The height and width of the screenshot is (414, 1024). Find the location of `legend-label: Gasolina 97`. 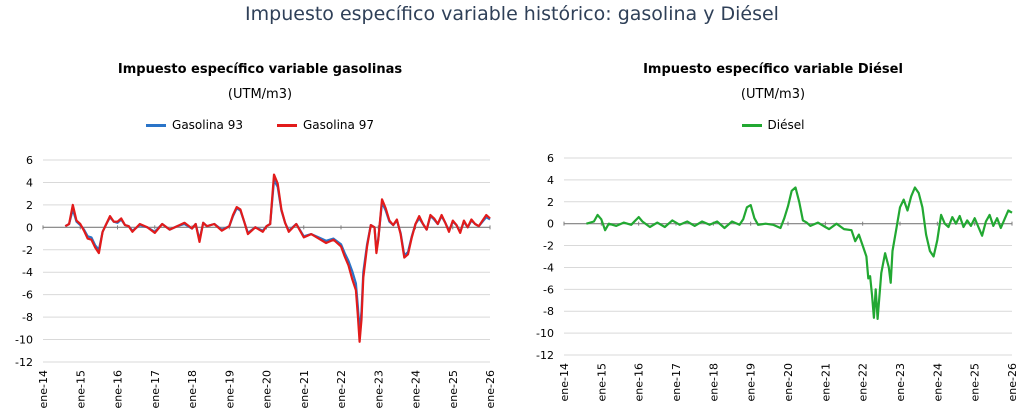

legend-label: Gasolina 97 is located at coordinates (338, 125).